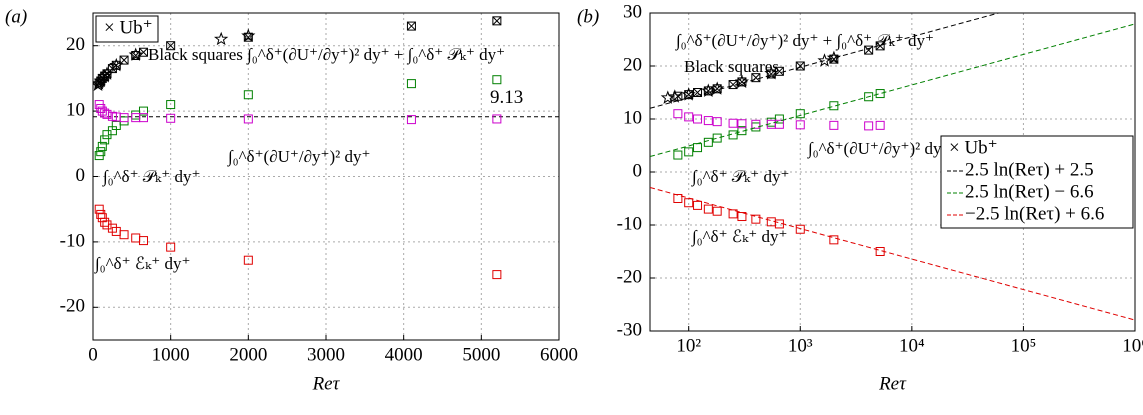 This screenshot has width=1143, height=415. Describe the element at coordinates (93, 354) in the screenshot. I see `x-tick-label: 0` at that location.